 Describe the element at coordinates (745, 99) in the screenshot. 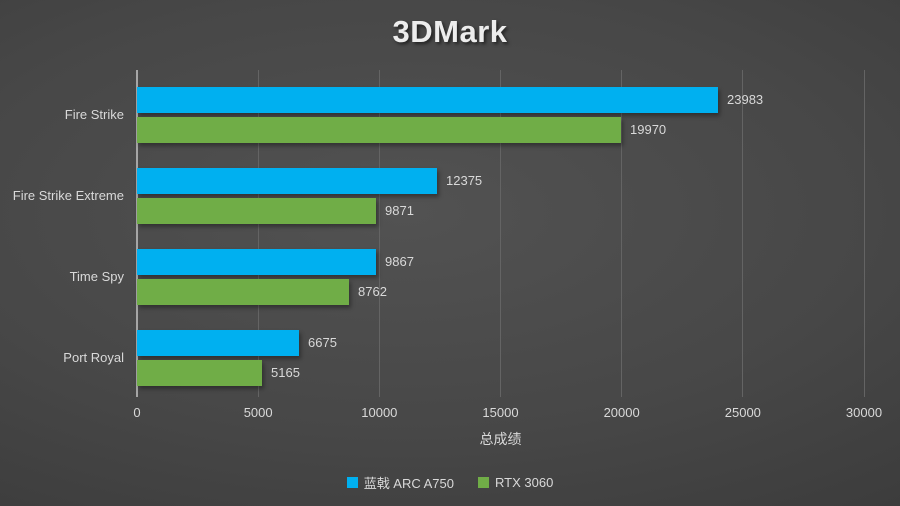

I see `value-label: 23983` at that location.